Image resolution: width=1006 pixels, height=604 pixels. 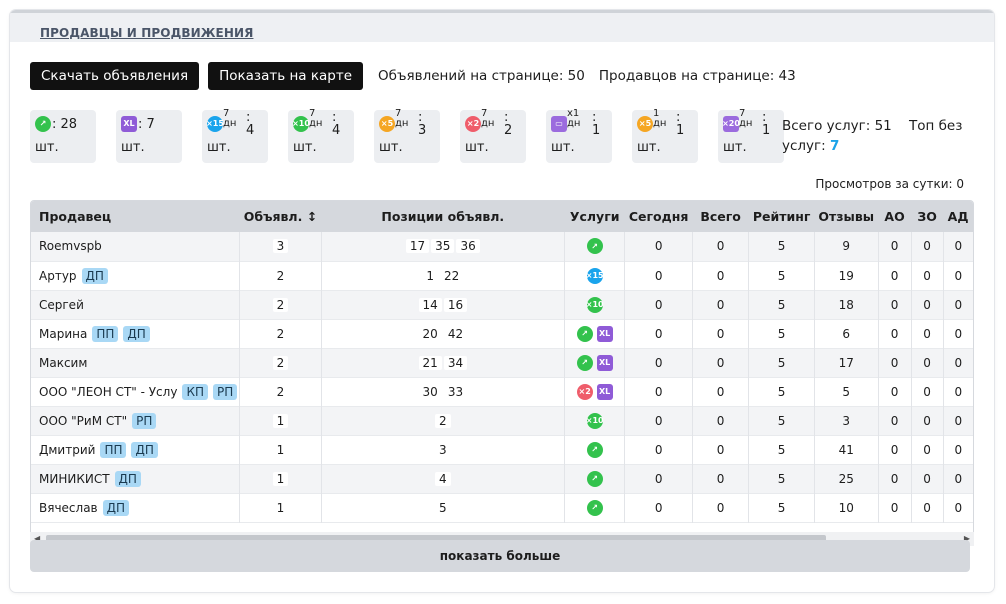 What do you see at coordinates (37, 538) in the screenshot?
I see `scroll-left-icon: ◀` at bounding box center [37, 538].